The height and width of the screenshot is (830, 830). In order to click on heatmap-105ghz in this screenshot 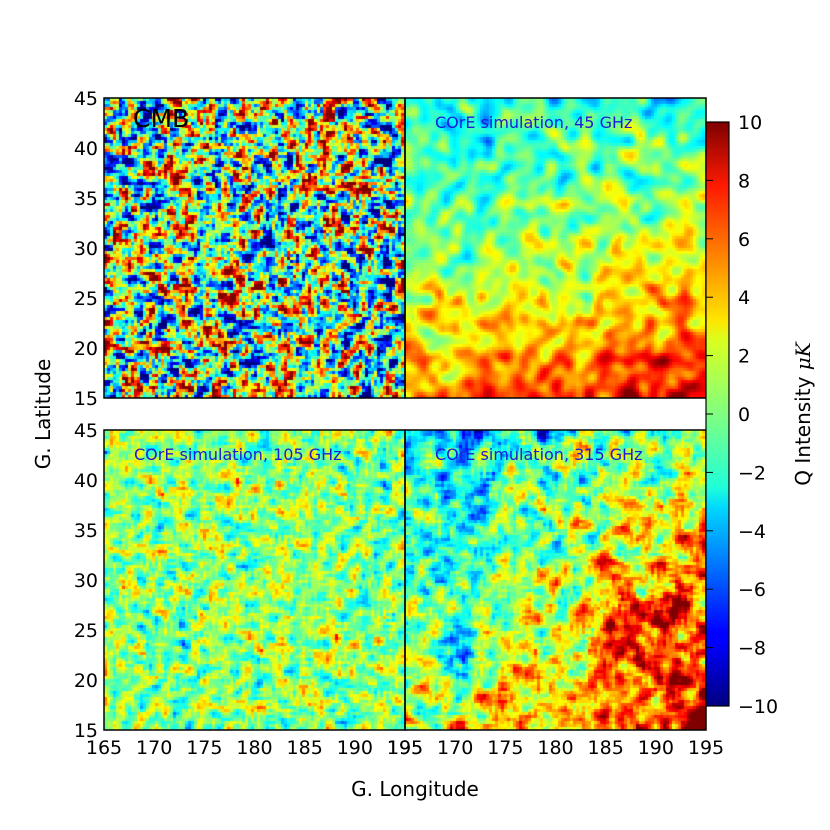, I will do `click(254, 580)`.